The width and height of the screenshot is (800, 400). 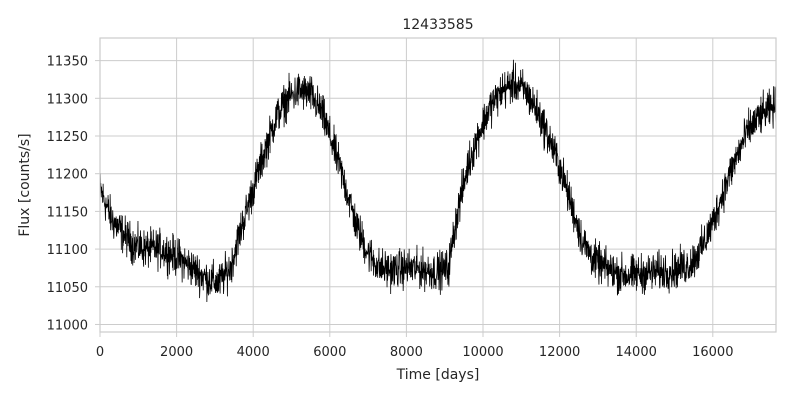 I want to click on x-axis-label: Time [days], so click(x=438, y=375).